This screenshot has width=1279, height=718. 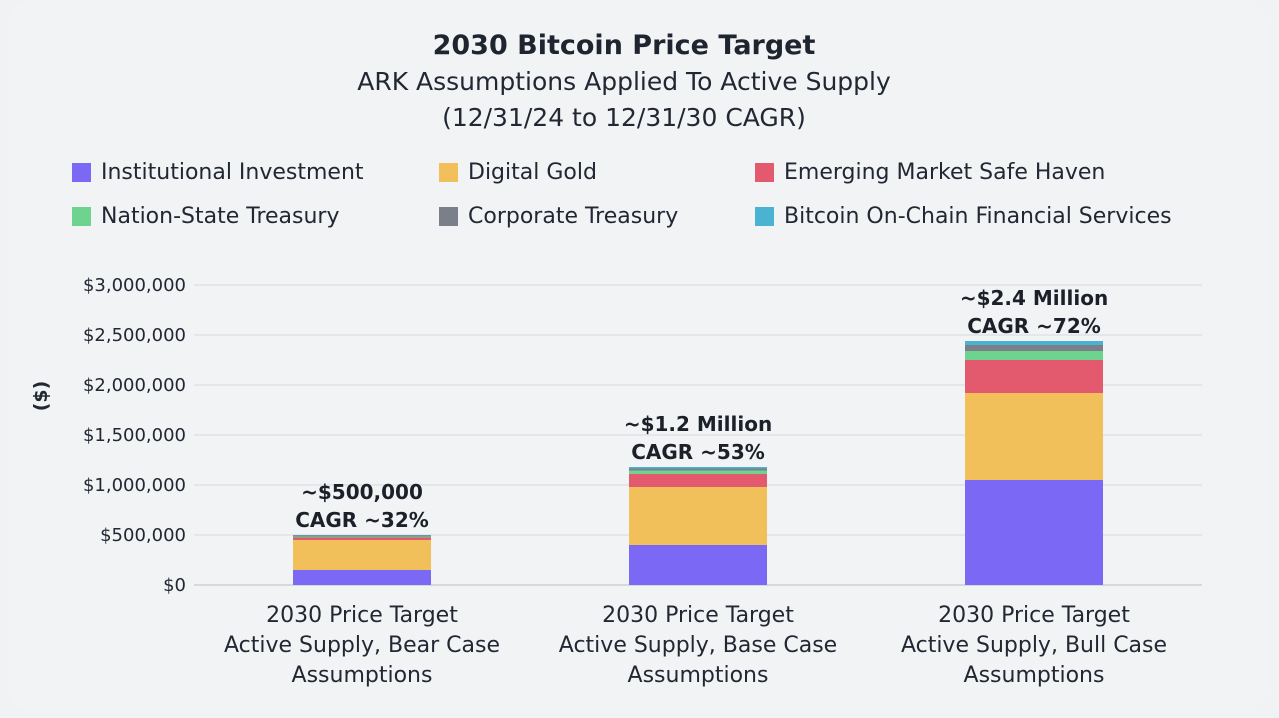 I want to click on chart-subtitle-line-1: ARK Assumptions Applied To Active Supply, so click(x=624, y=81).